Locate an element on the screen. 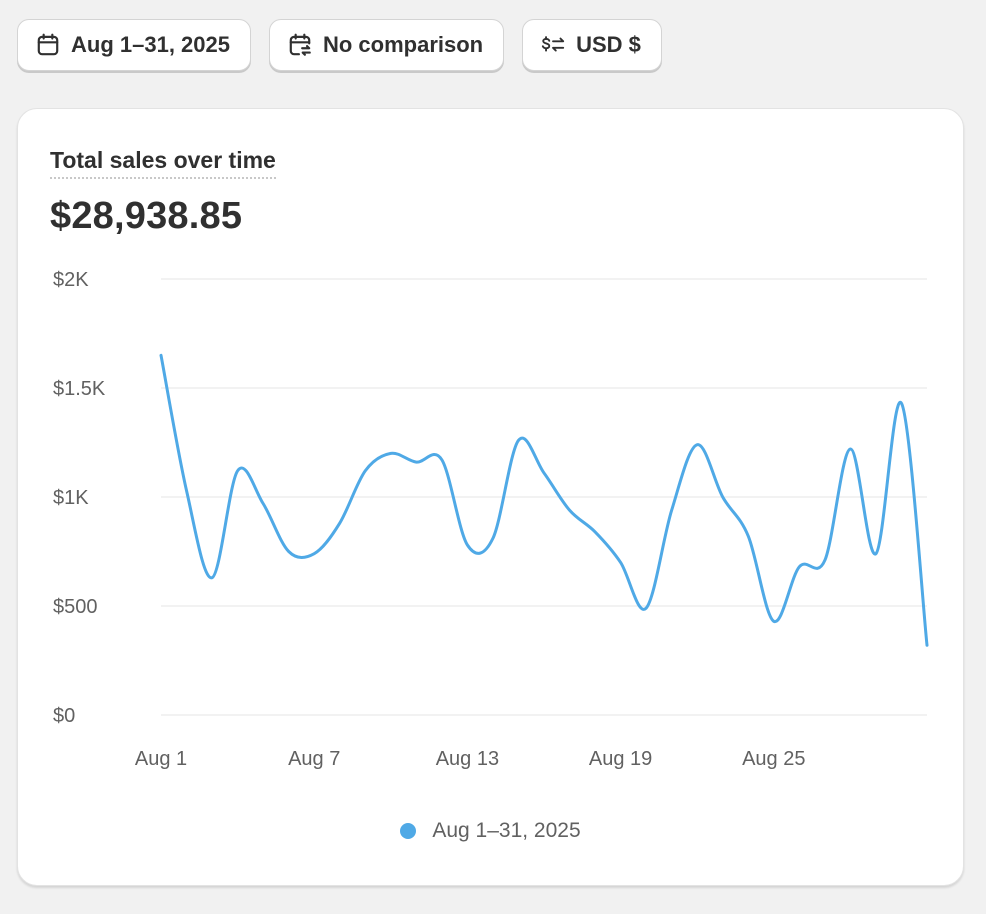 This screenshot has width=986, height=914. x-tick-label: Aug 1 is located at coordinates (161, 759).